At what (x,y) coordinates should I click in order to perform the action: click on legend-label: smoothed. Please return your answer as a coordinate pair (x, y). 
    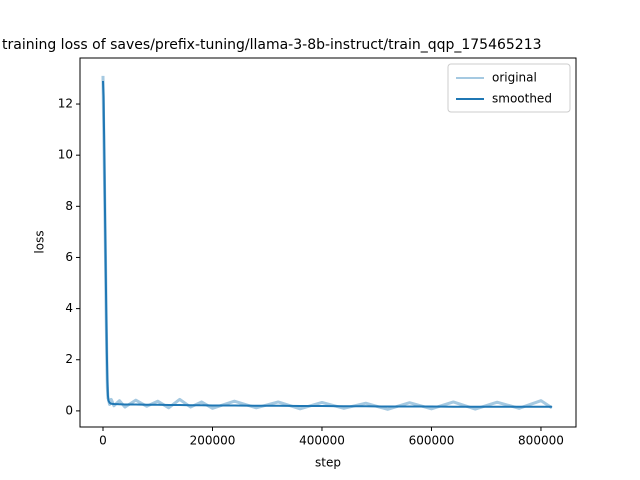
    Looking at the image, I should click on (522, 99).